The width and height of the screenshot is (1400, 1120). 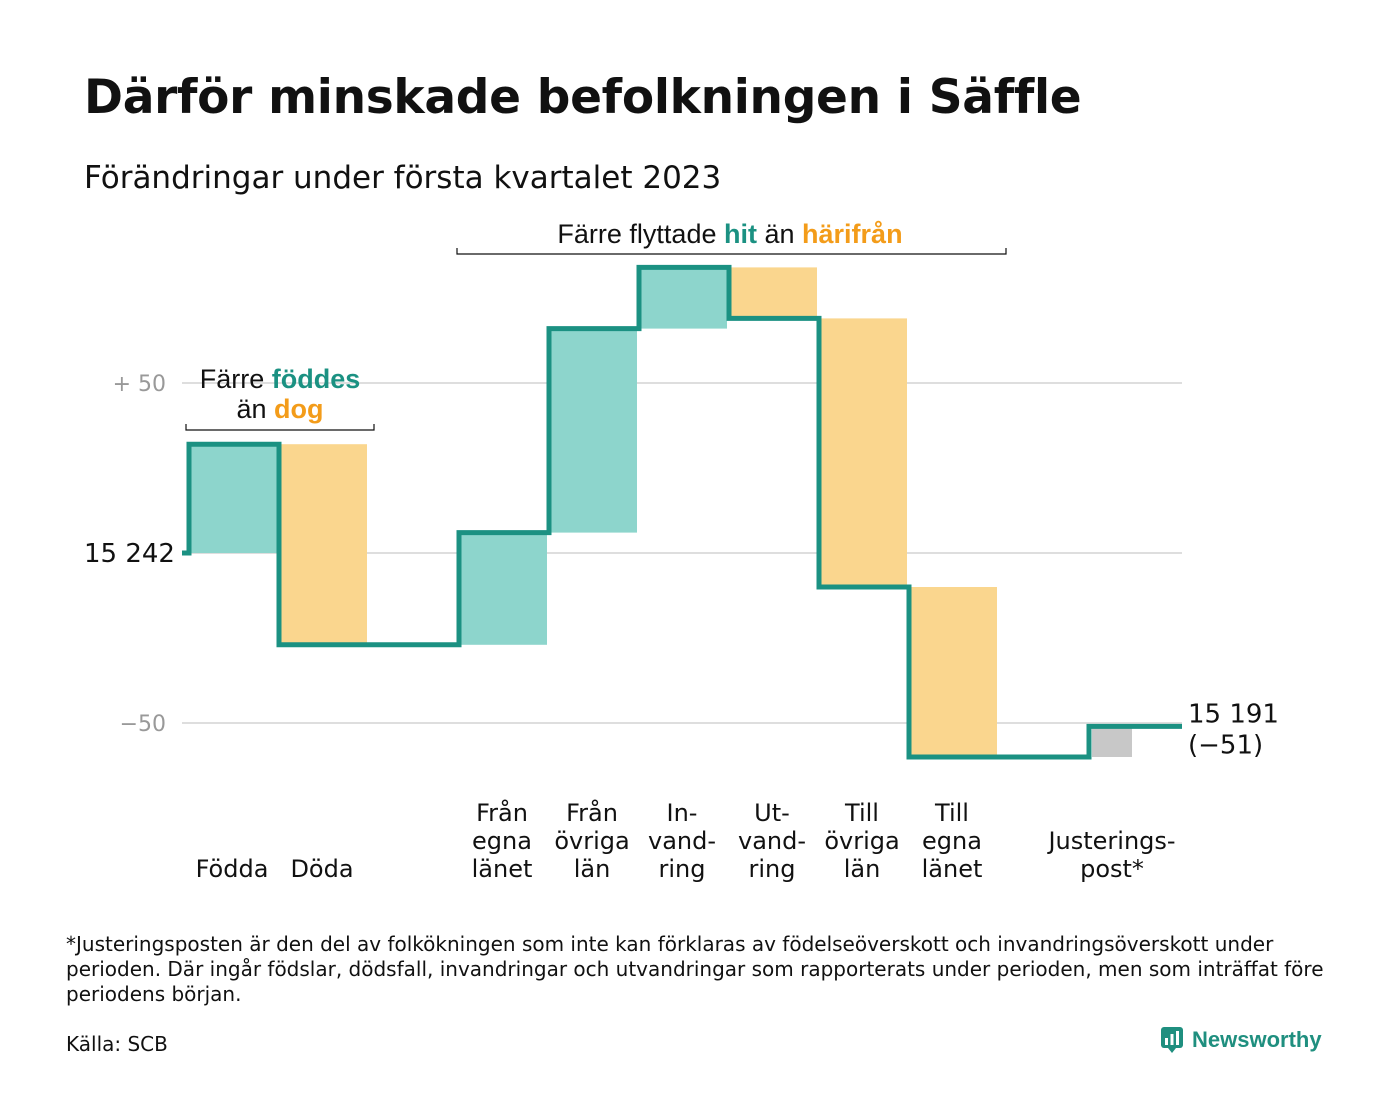 I want to click on annotation-migration: Färre flyttade hit än härifrån, so click(x=729, y=234).